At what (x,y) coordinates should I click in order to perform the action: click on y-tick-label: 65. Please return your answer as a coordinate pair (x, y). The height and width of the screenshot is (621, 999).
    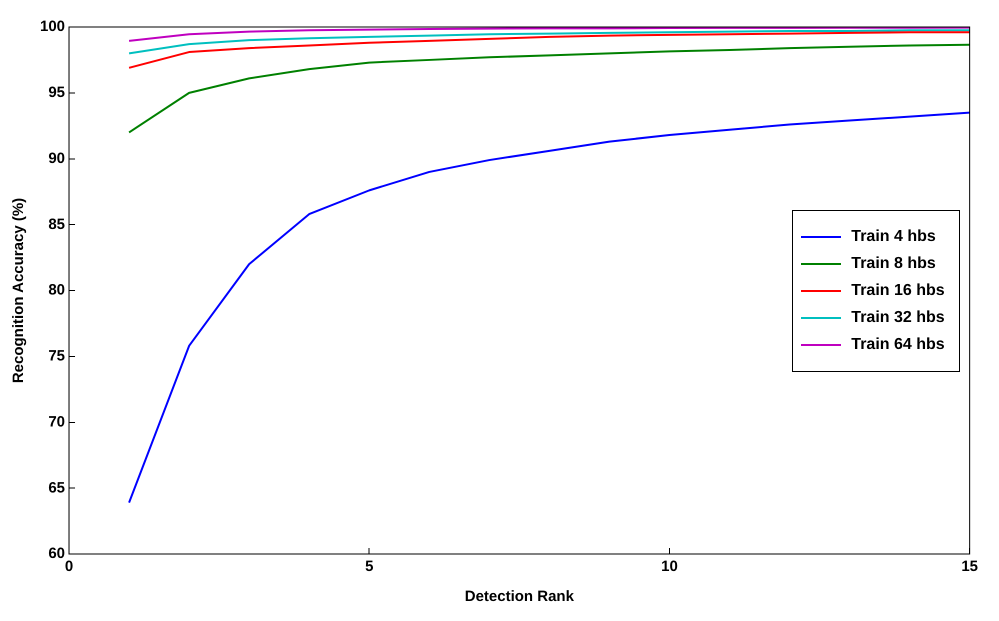
    Looking at the image, I should click on (57, 487).